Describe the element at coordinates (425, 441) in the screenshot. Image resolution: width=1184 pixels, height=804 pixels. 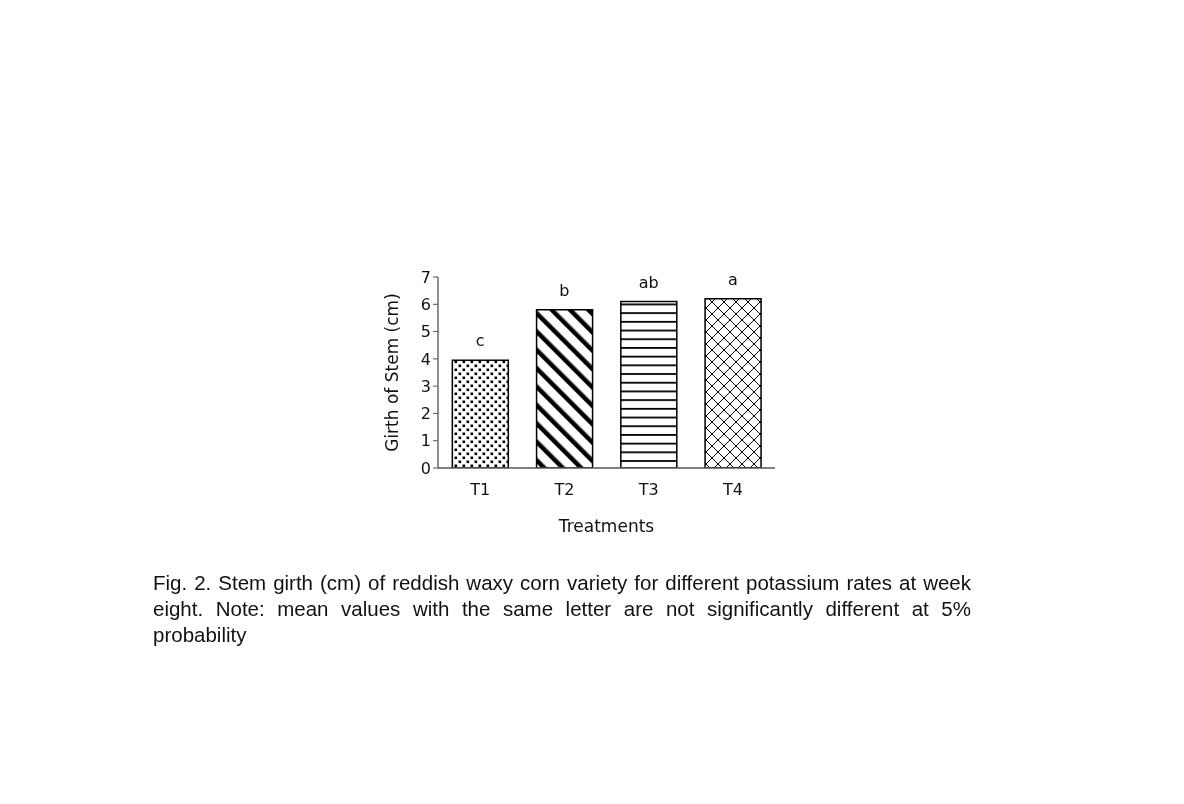
I see `y-tick-label: 1` at that location.